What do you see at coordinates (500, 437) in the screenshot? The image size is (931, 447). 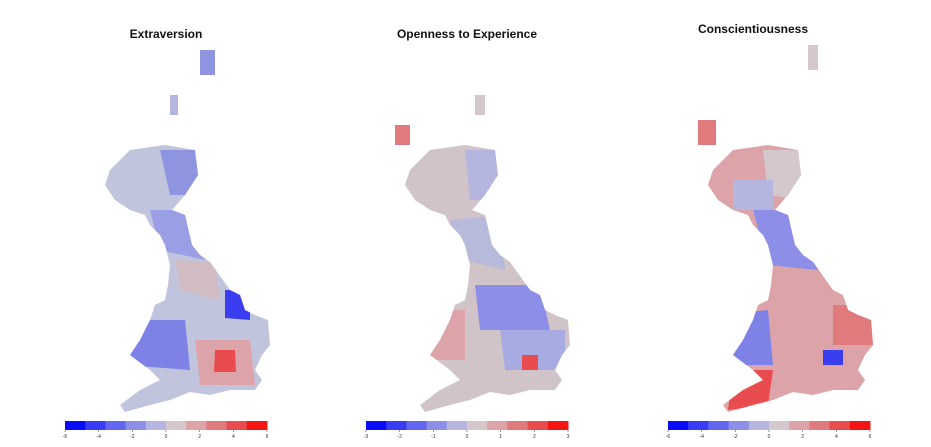 I see `colorbar-tick-label: 1` at bounding box center [500, 437].